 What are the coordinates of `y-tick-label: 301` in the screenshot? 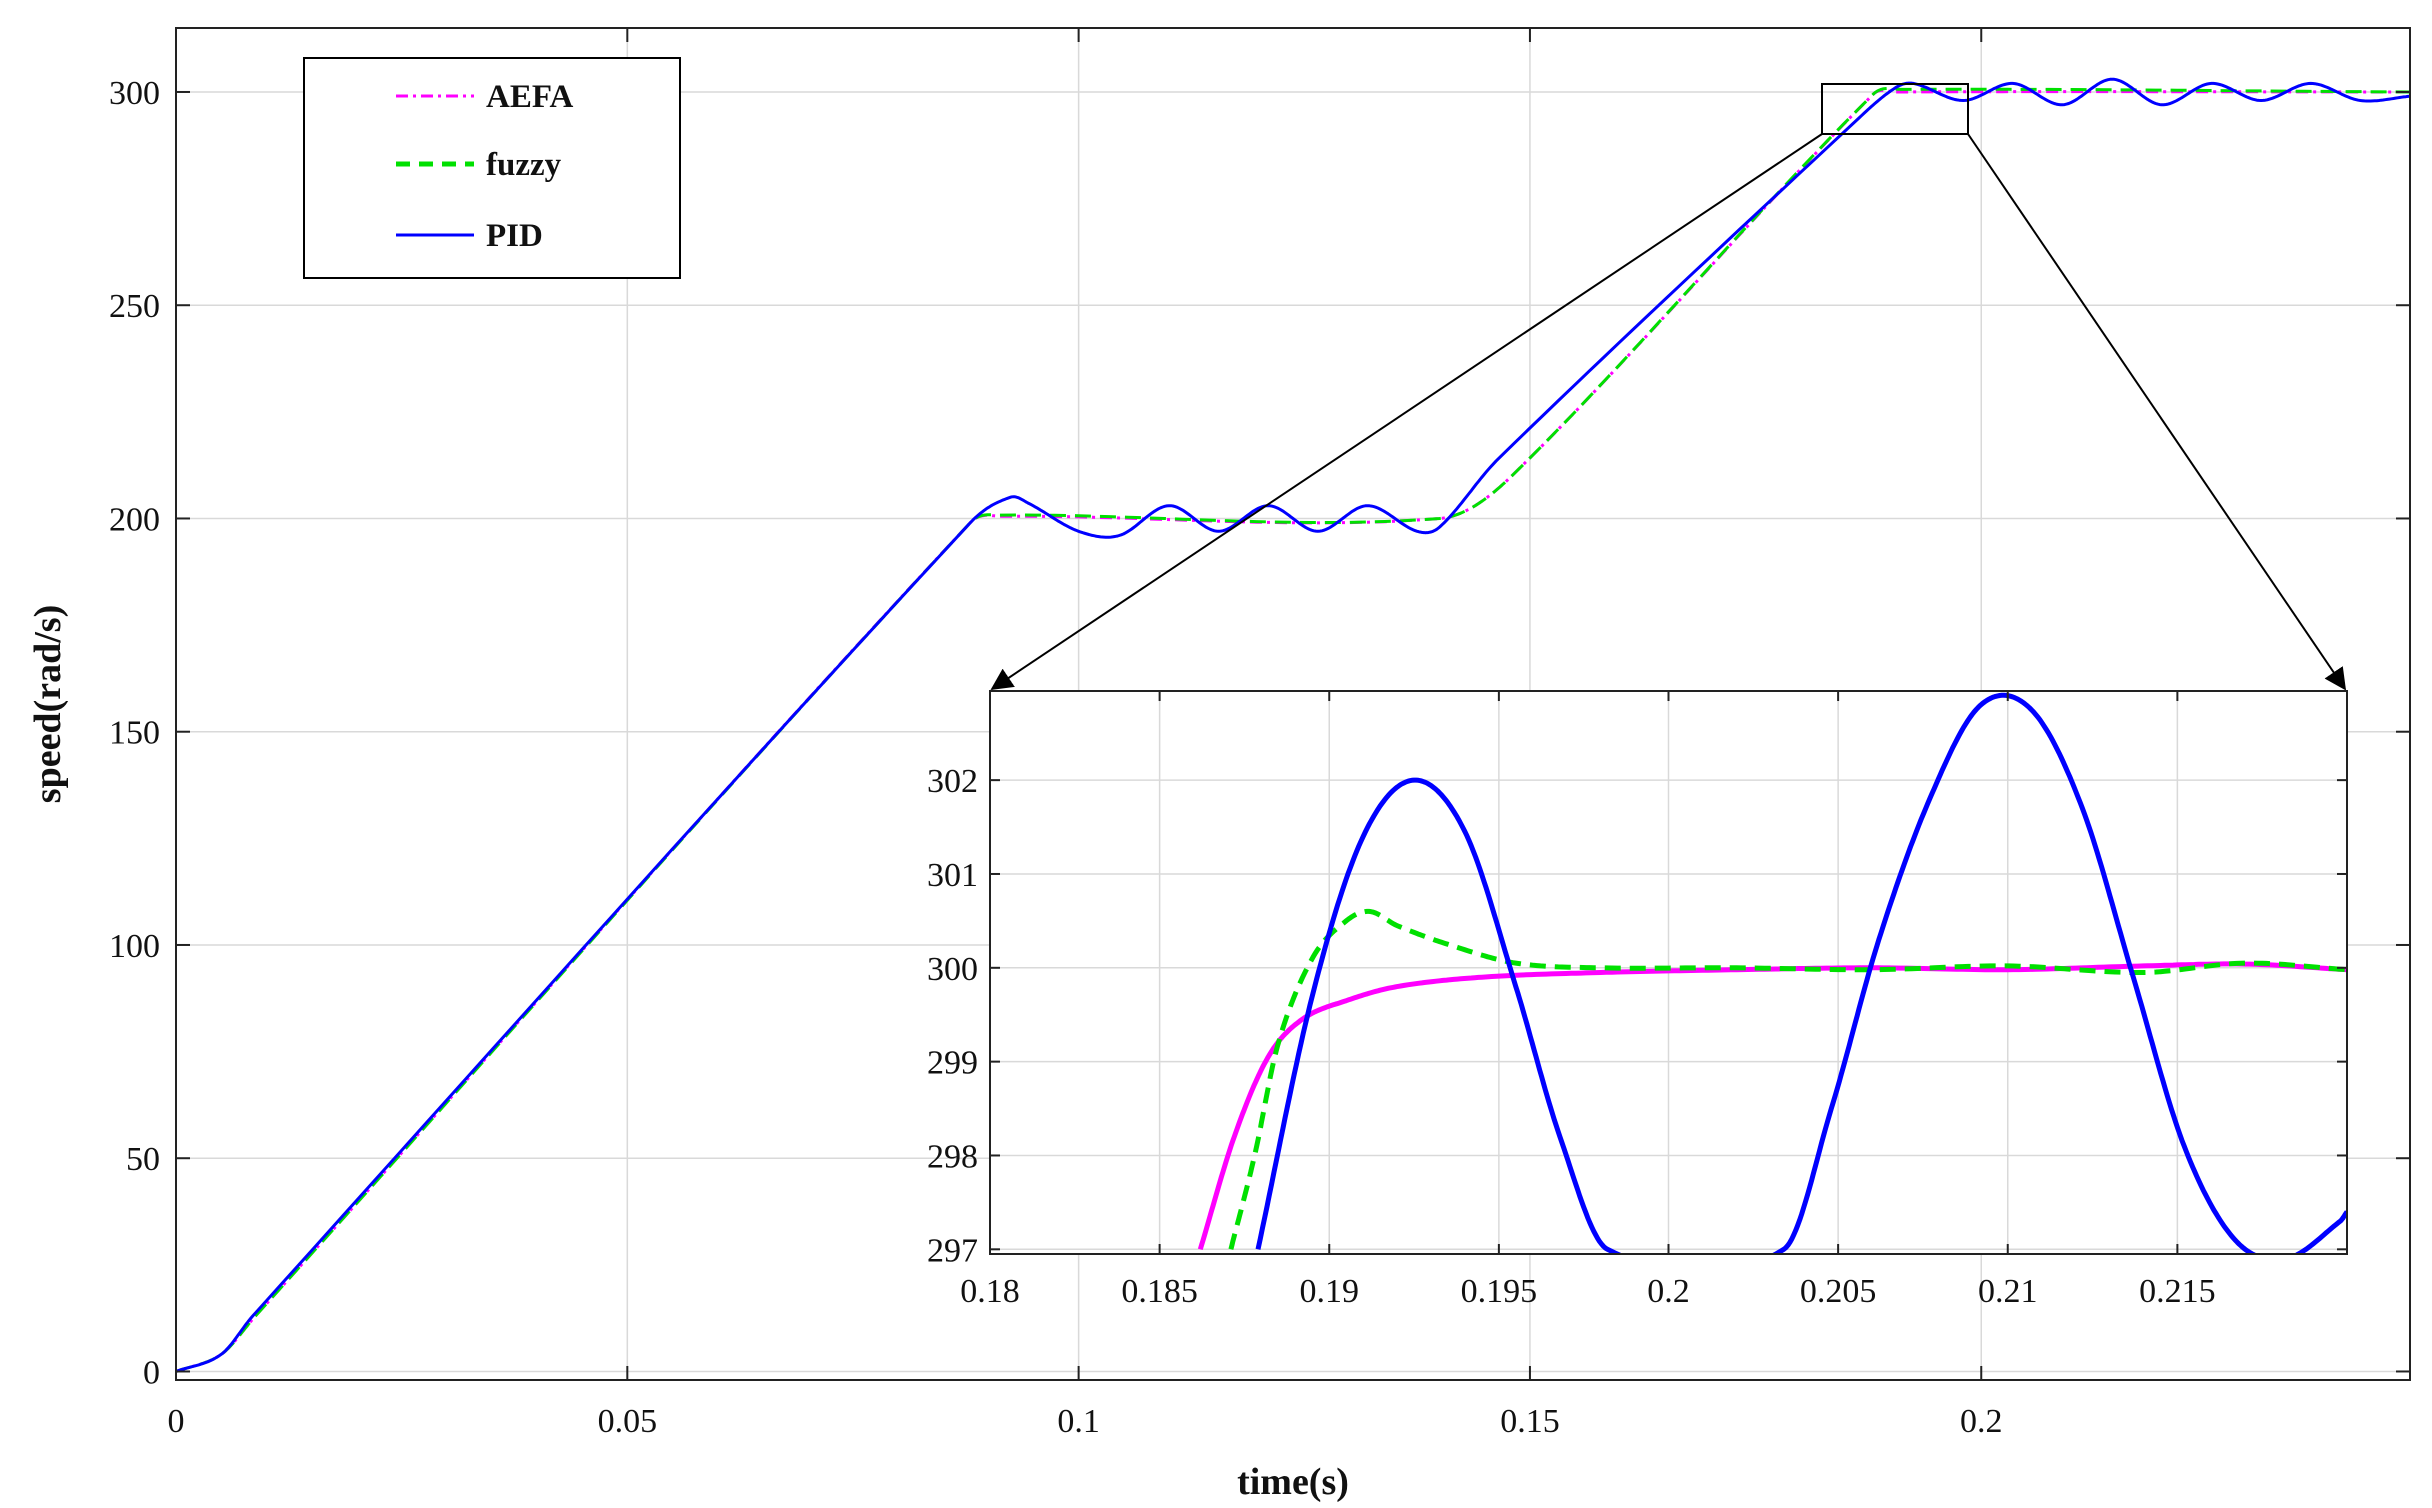 It's located at (952, 875).